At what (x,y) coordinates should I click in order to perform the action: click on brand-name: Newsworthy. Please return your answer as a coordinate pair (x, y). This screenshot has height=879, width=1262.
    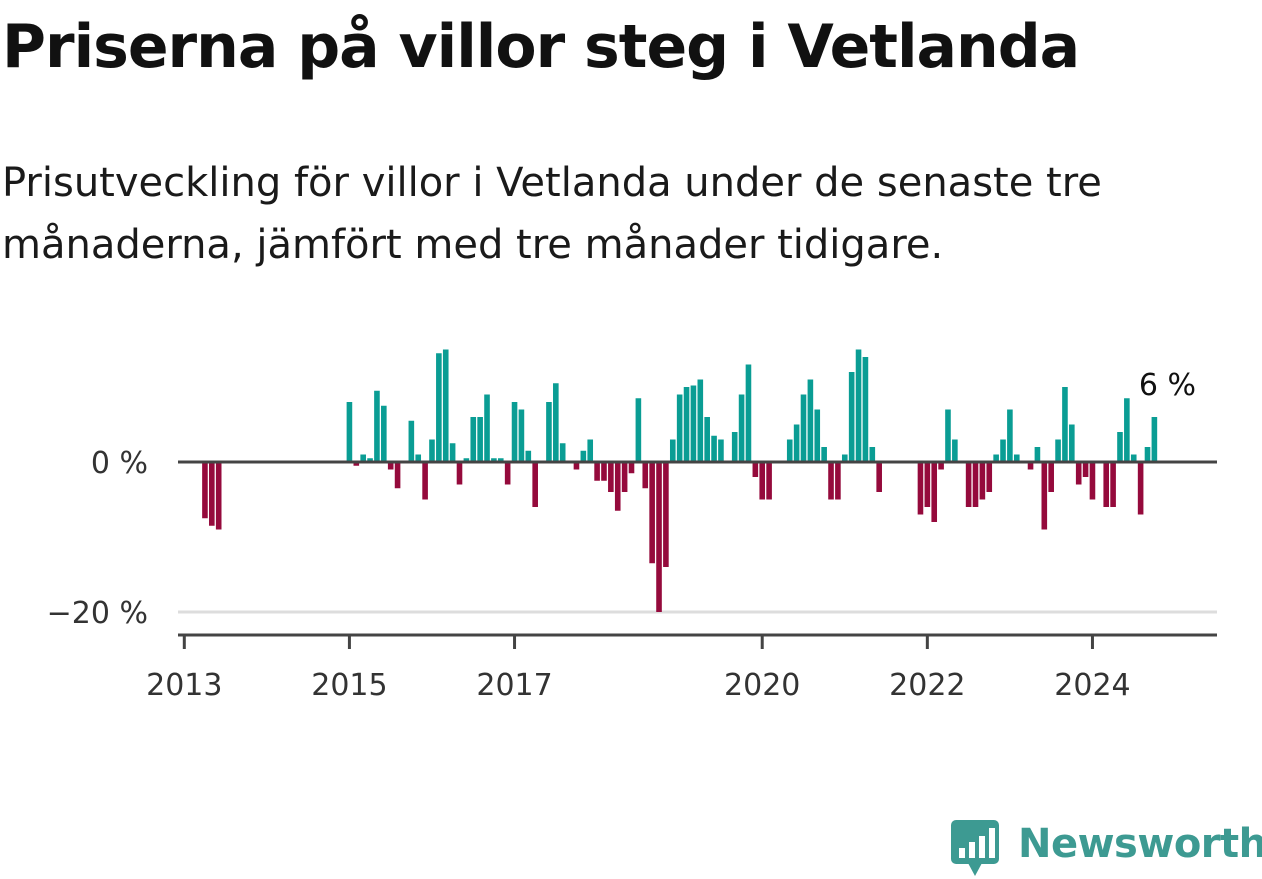
    Looking at the image, I should click on (1140, 844).